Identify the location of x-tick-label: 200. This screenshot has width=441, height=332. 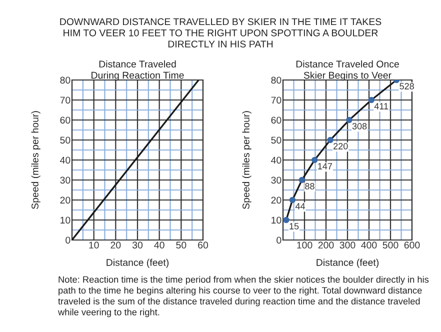
(326, 245).